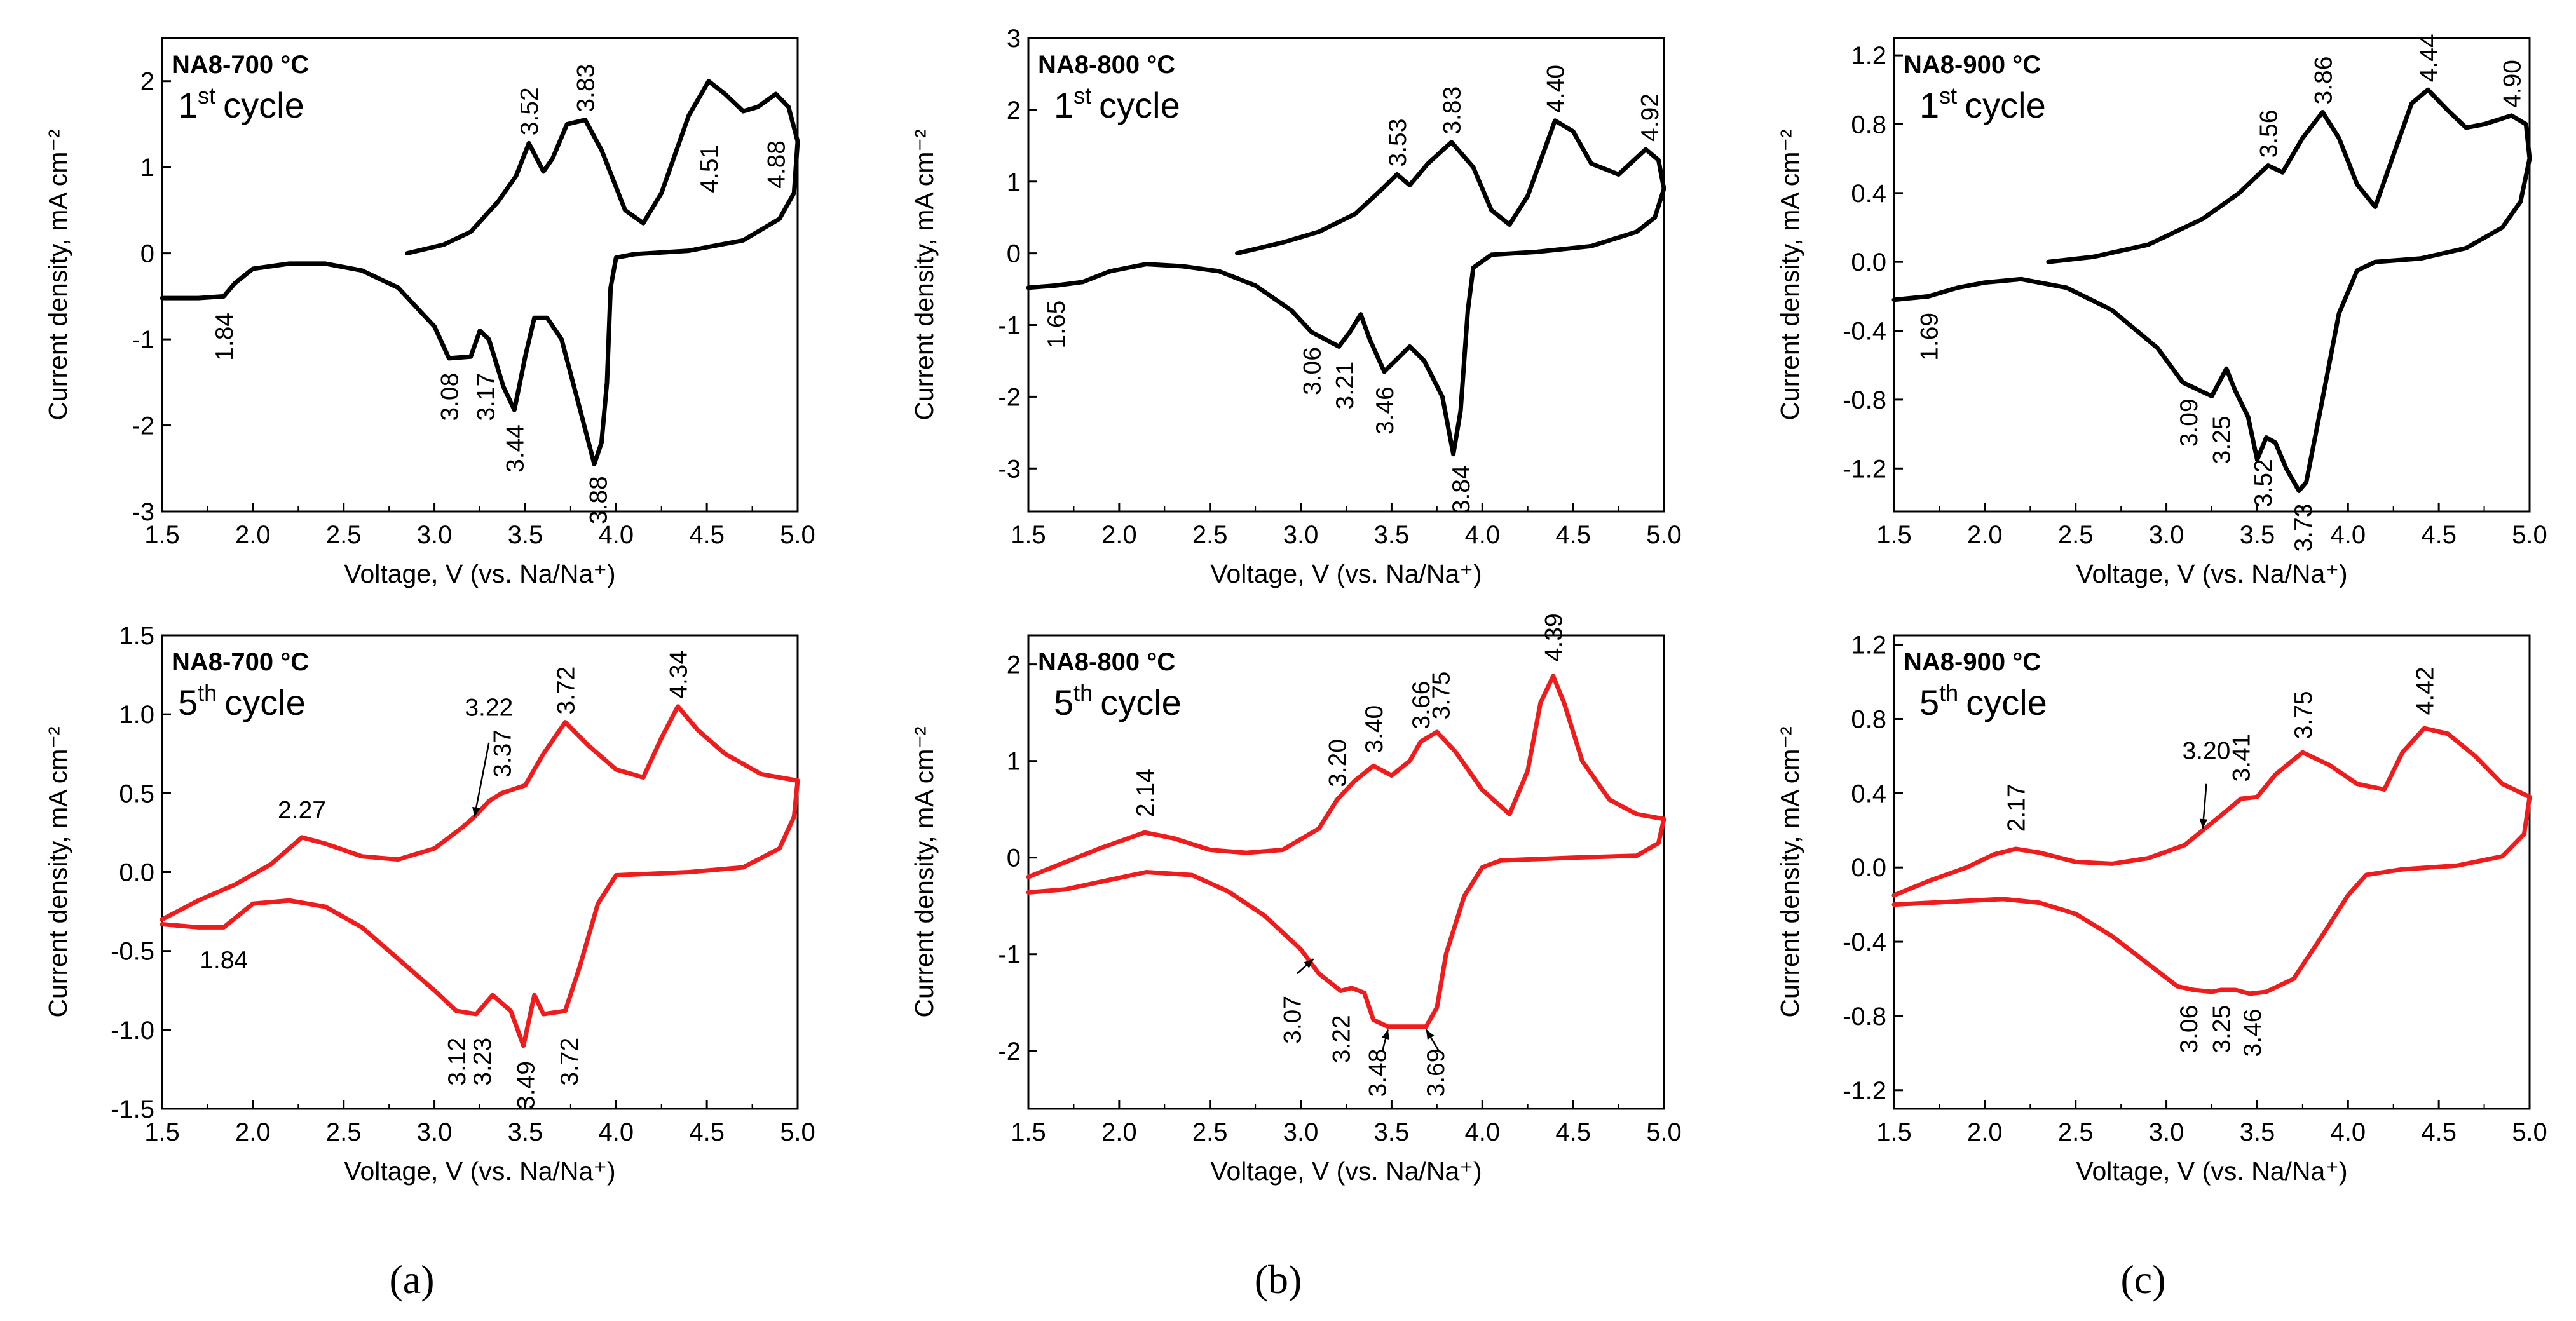  I want to click on y-tick-label: -1.5, so click(132, 1109).